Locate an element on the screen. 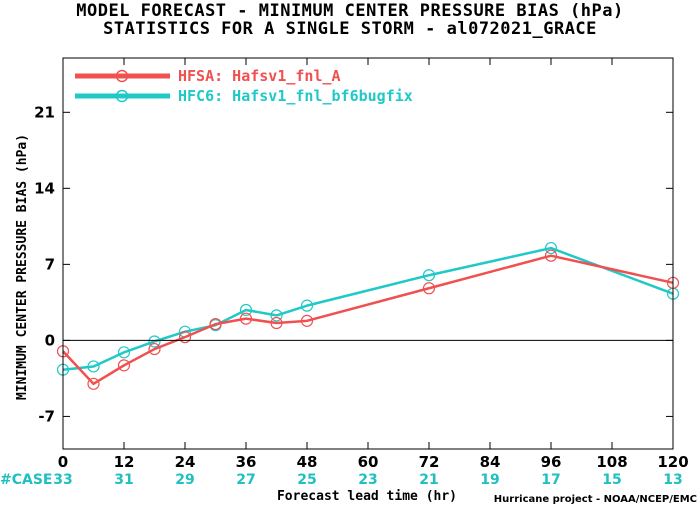 This screenshot has width=700, height=506. case-count: 27 is located at coordinates (245, 480).